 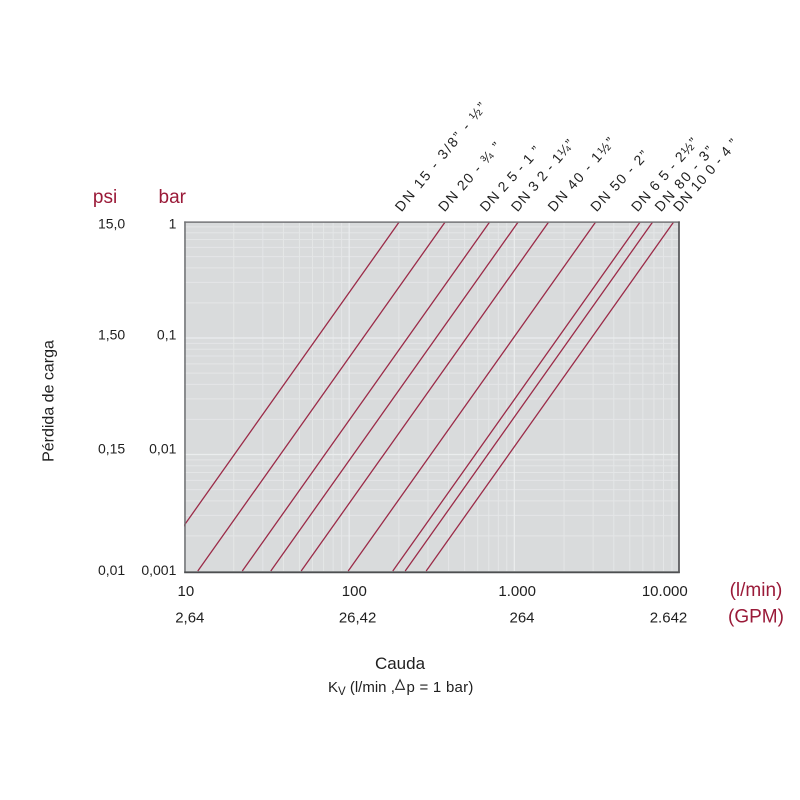 I want to click on svg-text: 2.642, so click(x=669, y=617).